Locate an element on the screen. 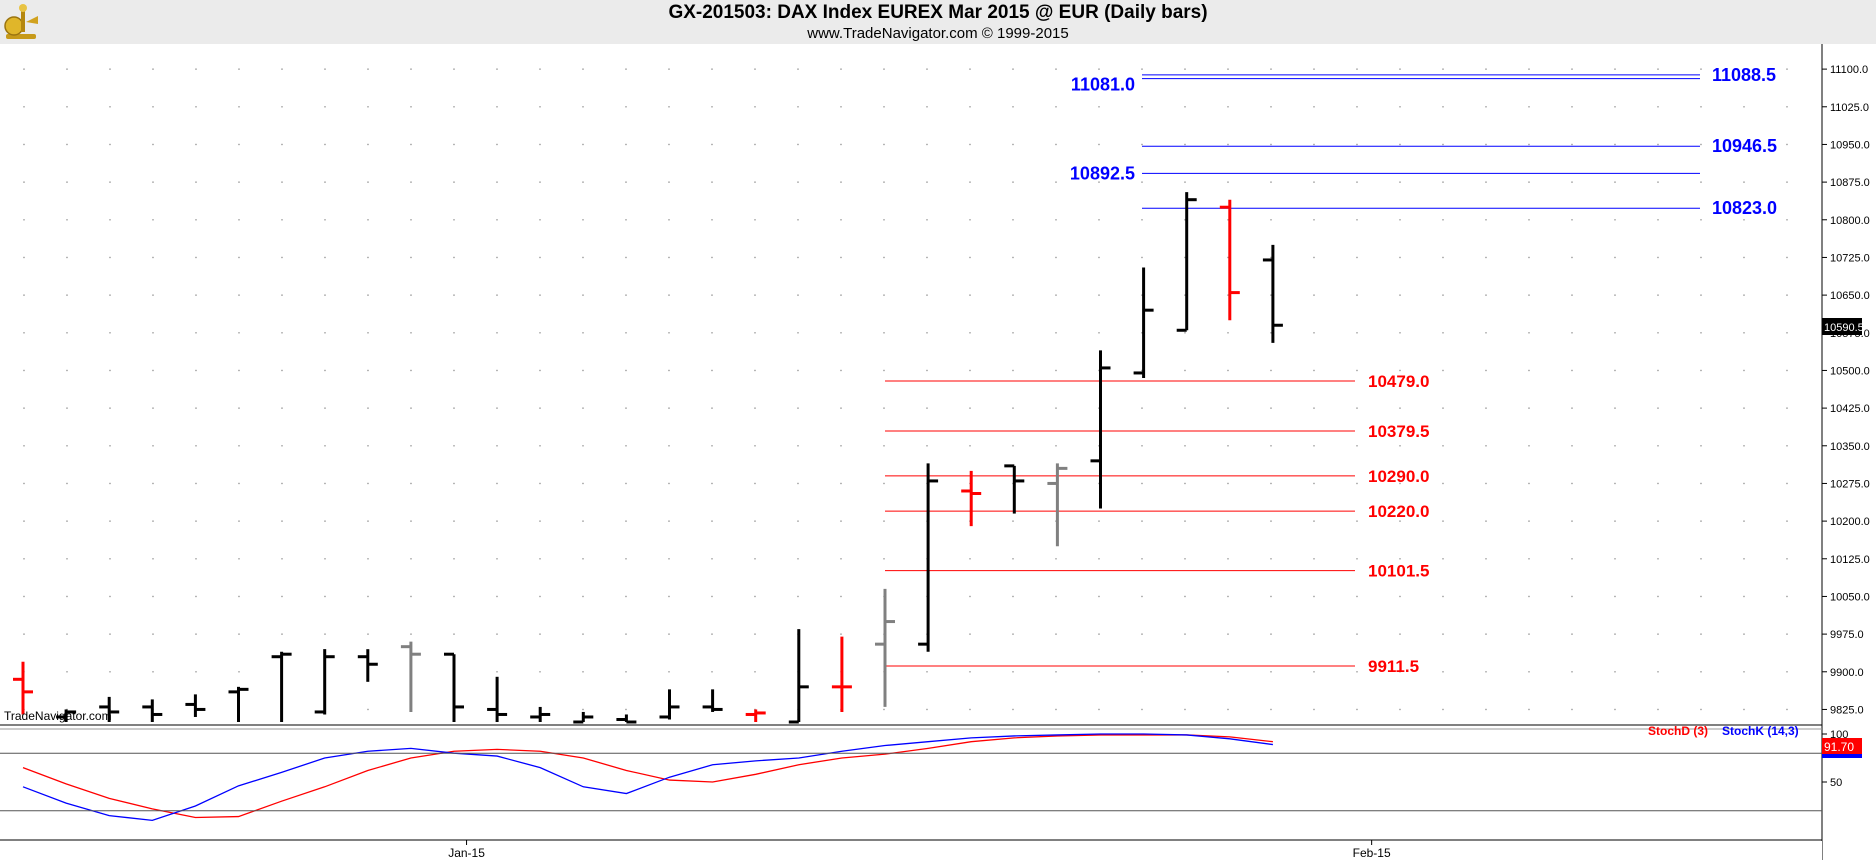 The image size is (1876, 863). x-axis-band is located at coordinates (911, 852).